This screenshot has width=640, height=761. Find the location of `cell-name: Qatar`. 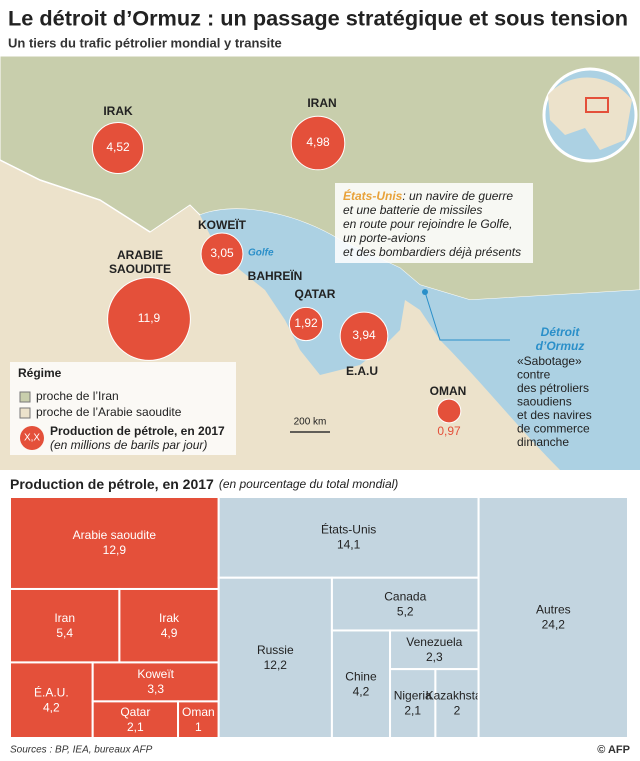

cell-name: Qatar is located at coordinates (135, 712).